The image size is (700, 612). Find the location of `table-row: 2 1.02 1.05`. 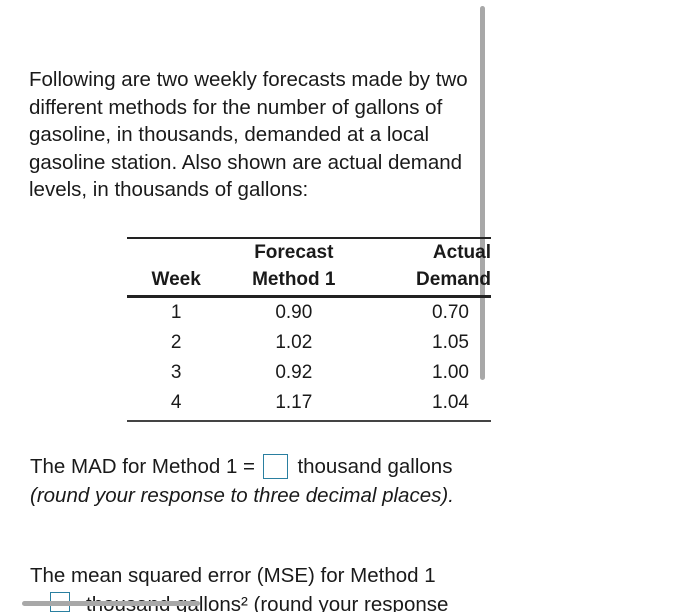

table-row: 2 1.02 1.05 is located at coordinates (309, 343).